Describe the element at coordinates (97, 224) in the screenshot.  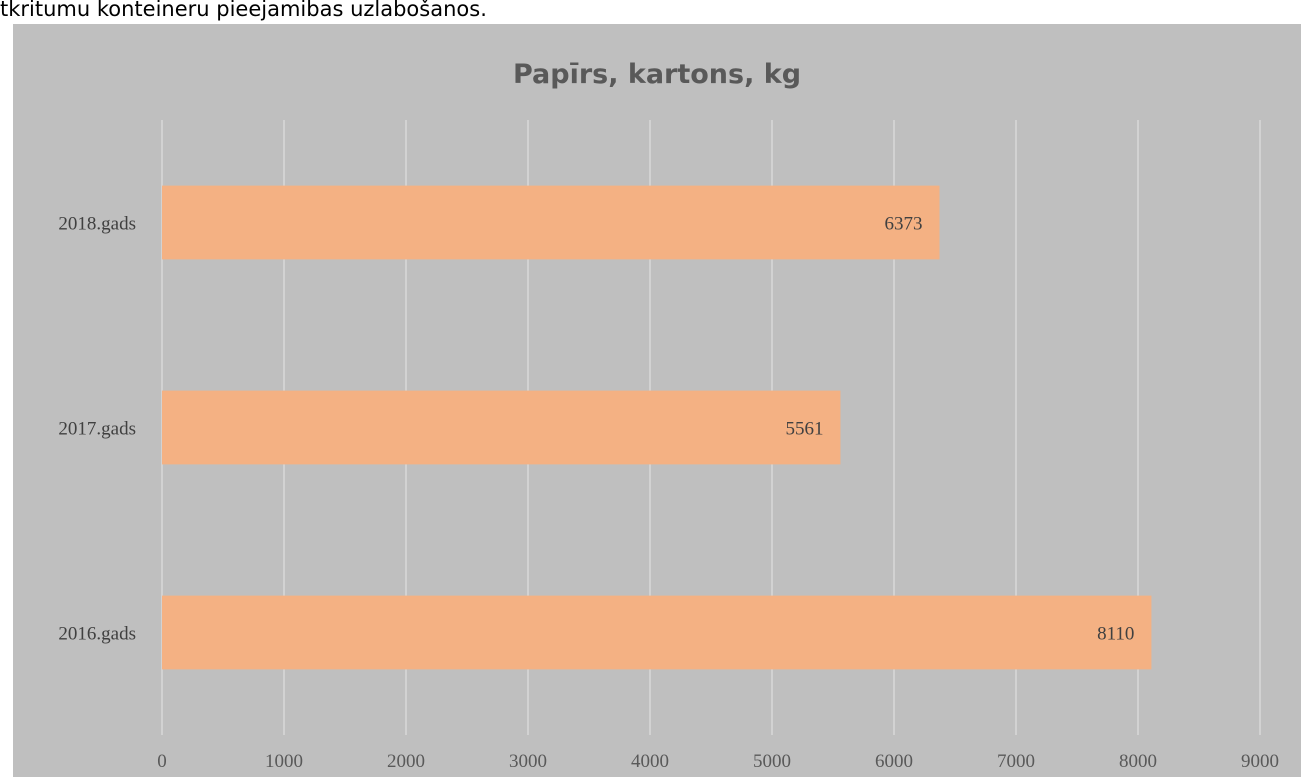
I see `category-label-2018.gads: 2018.gads` at that location.